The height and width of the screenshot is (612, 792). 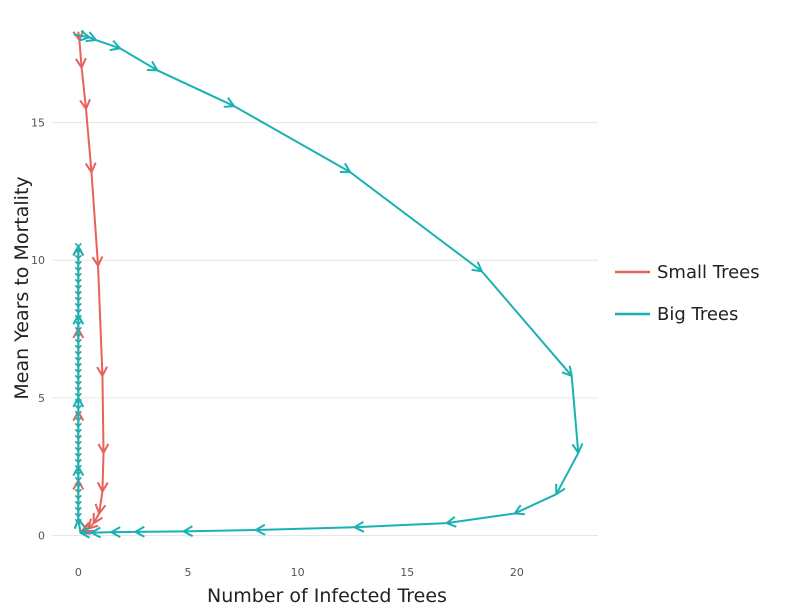 I want to click on y-tick-label: 5, so click(x=41, y=398).